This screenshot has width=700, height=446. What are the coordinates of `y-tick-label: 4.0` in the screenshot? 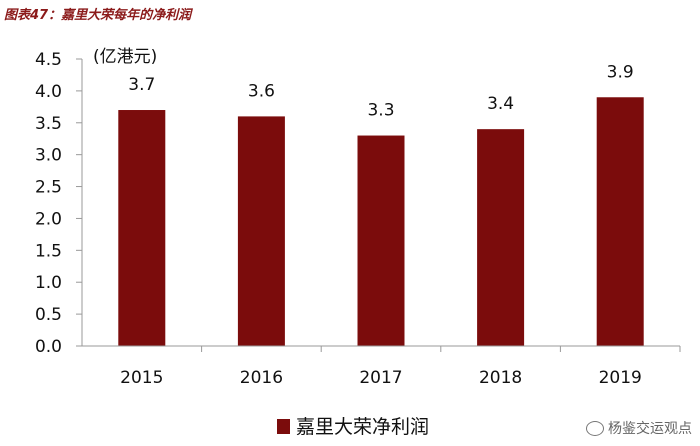 It's located at (48, 92).